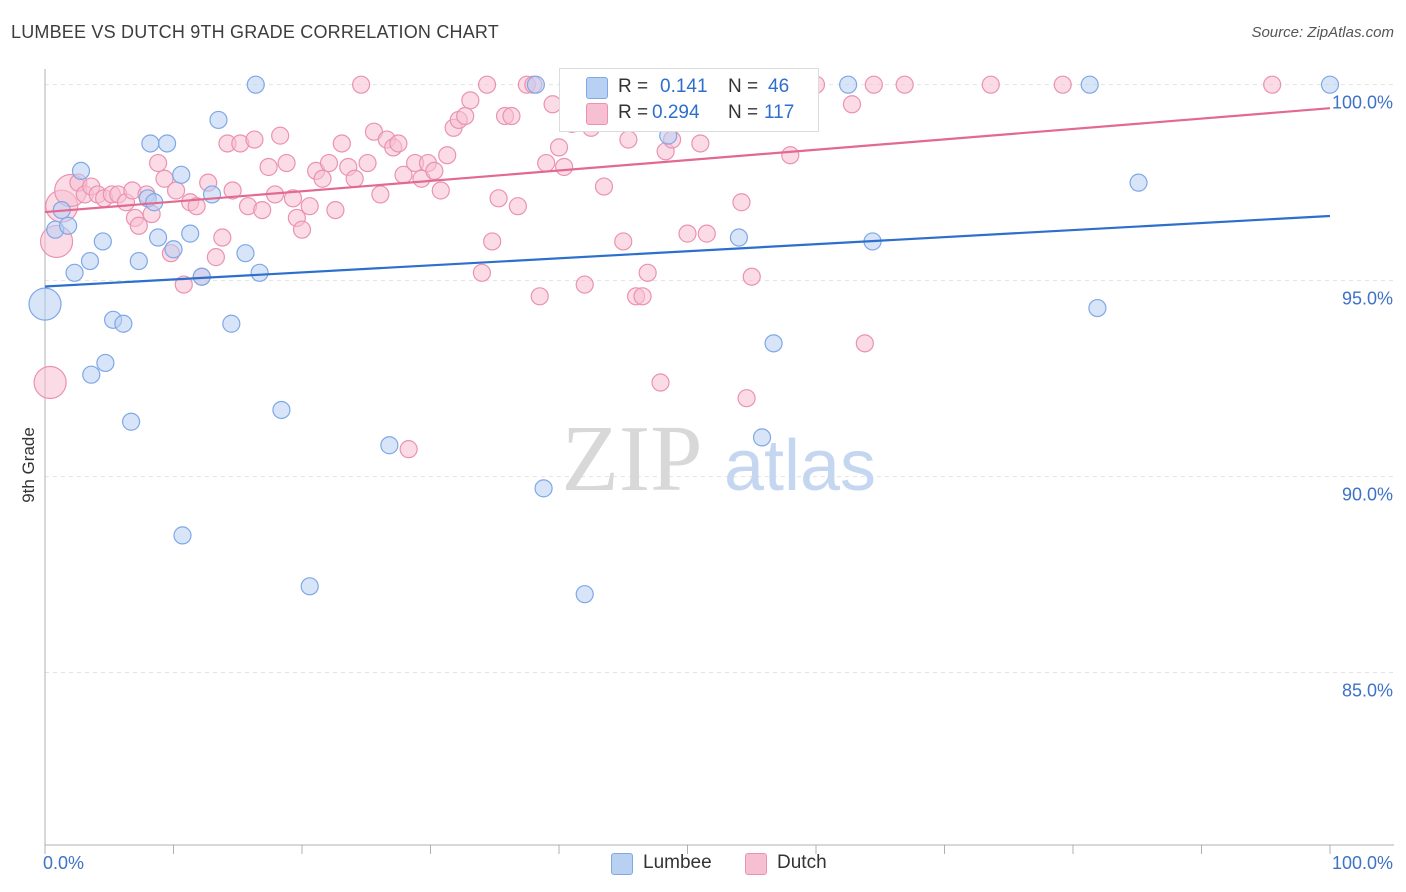 This screenshot has width=1406, height=892. What do you see at coordinates (1362, 103) in the screenshot?
I see `y-tick-label-3: 100.0%` at bounding box center [1362, 103].